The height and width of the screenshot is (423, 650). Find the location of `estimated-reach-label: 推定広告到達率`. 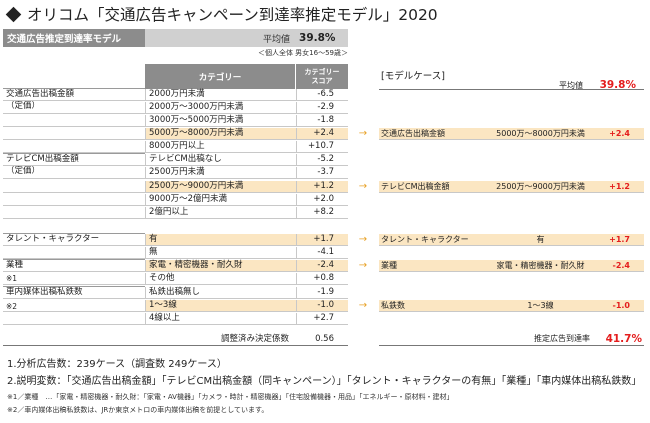

estimated-reach-label: 推定広告到達率 is located at coordinates (562, 338).